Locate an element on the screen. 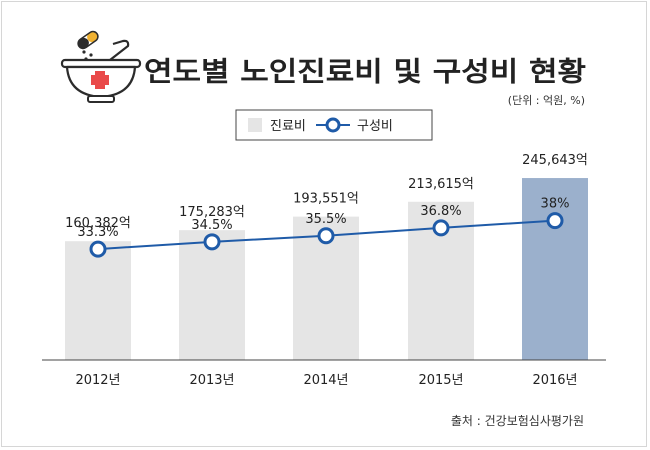 Image resolution: width=650 pixels, height=450 pixels. source-note: 출처 : 건강보험심사평가원 is located at coordinates (517, 421).